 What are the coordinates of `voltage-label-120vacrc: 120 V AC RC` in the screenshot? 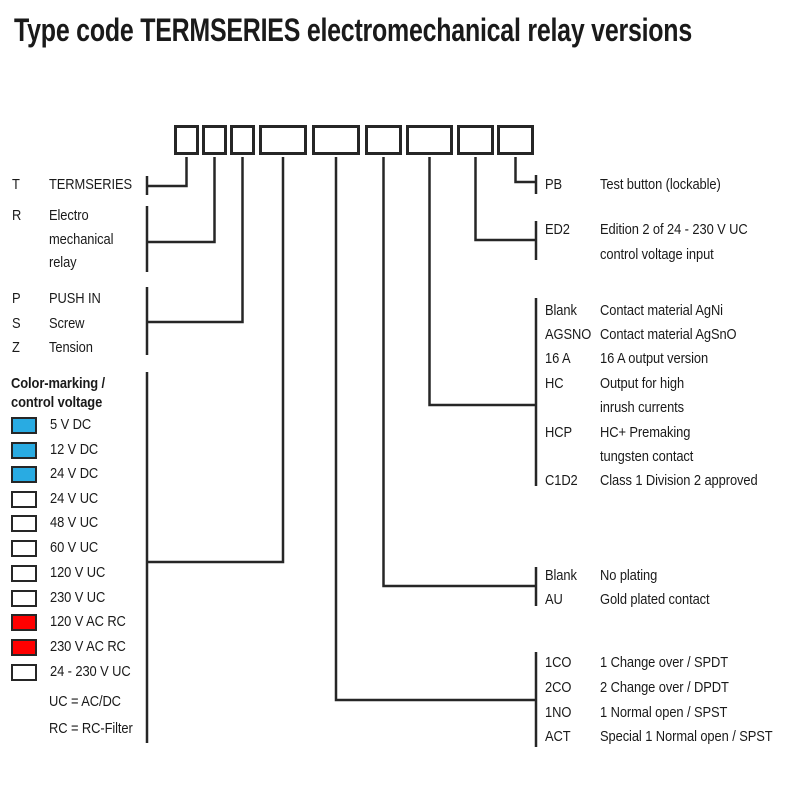 It's located at (88, 621).